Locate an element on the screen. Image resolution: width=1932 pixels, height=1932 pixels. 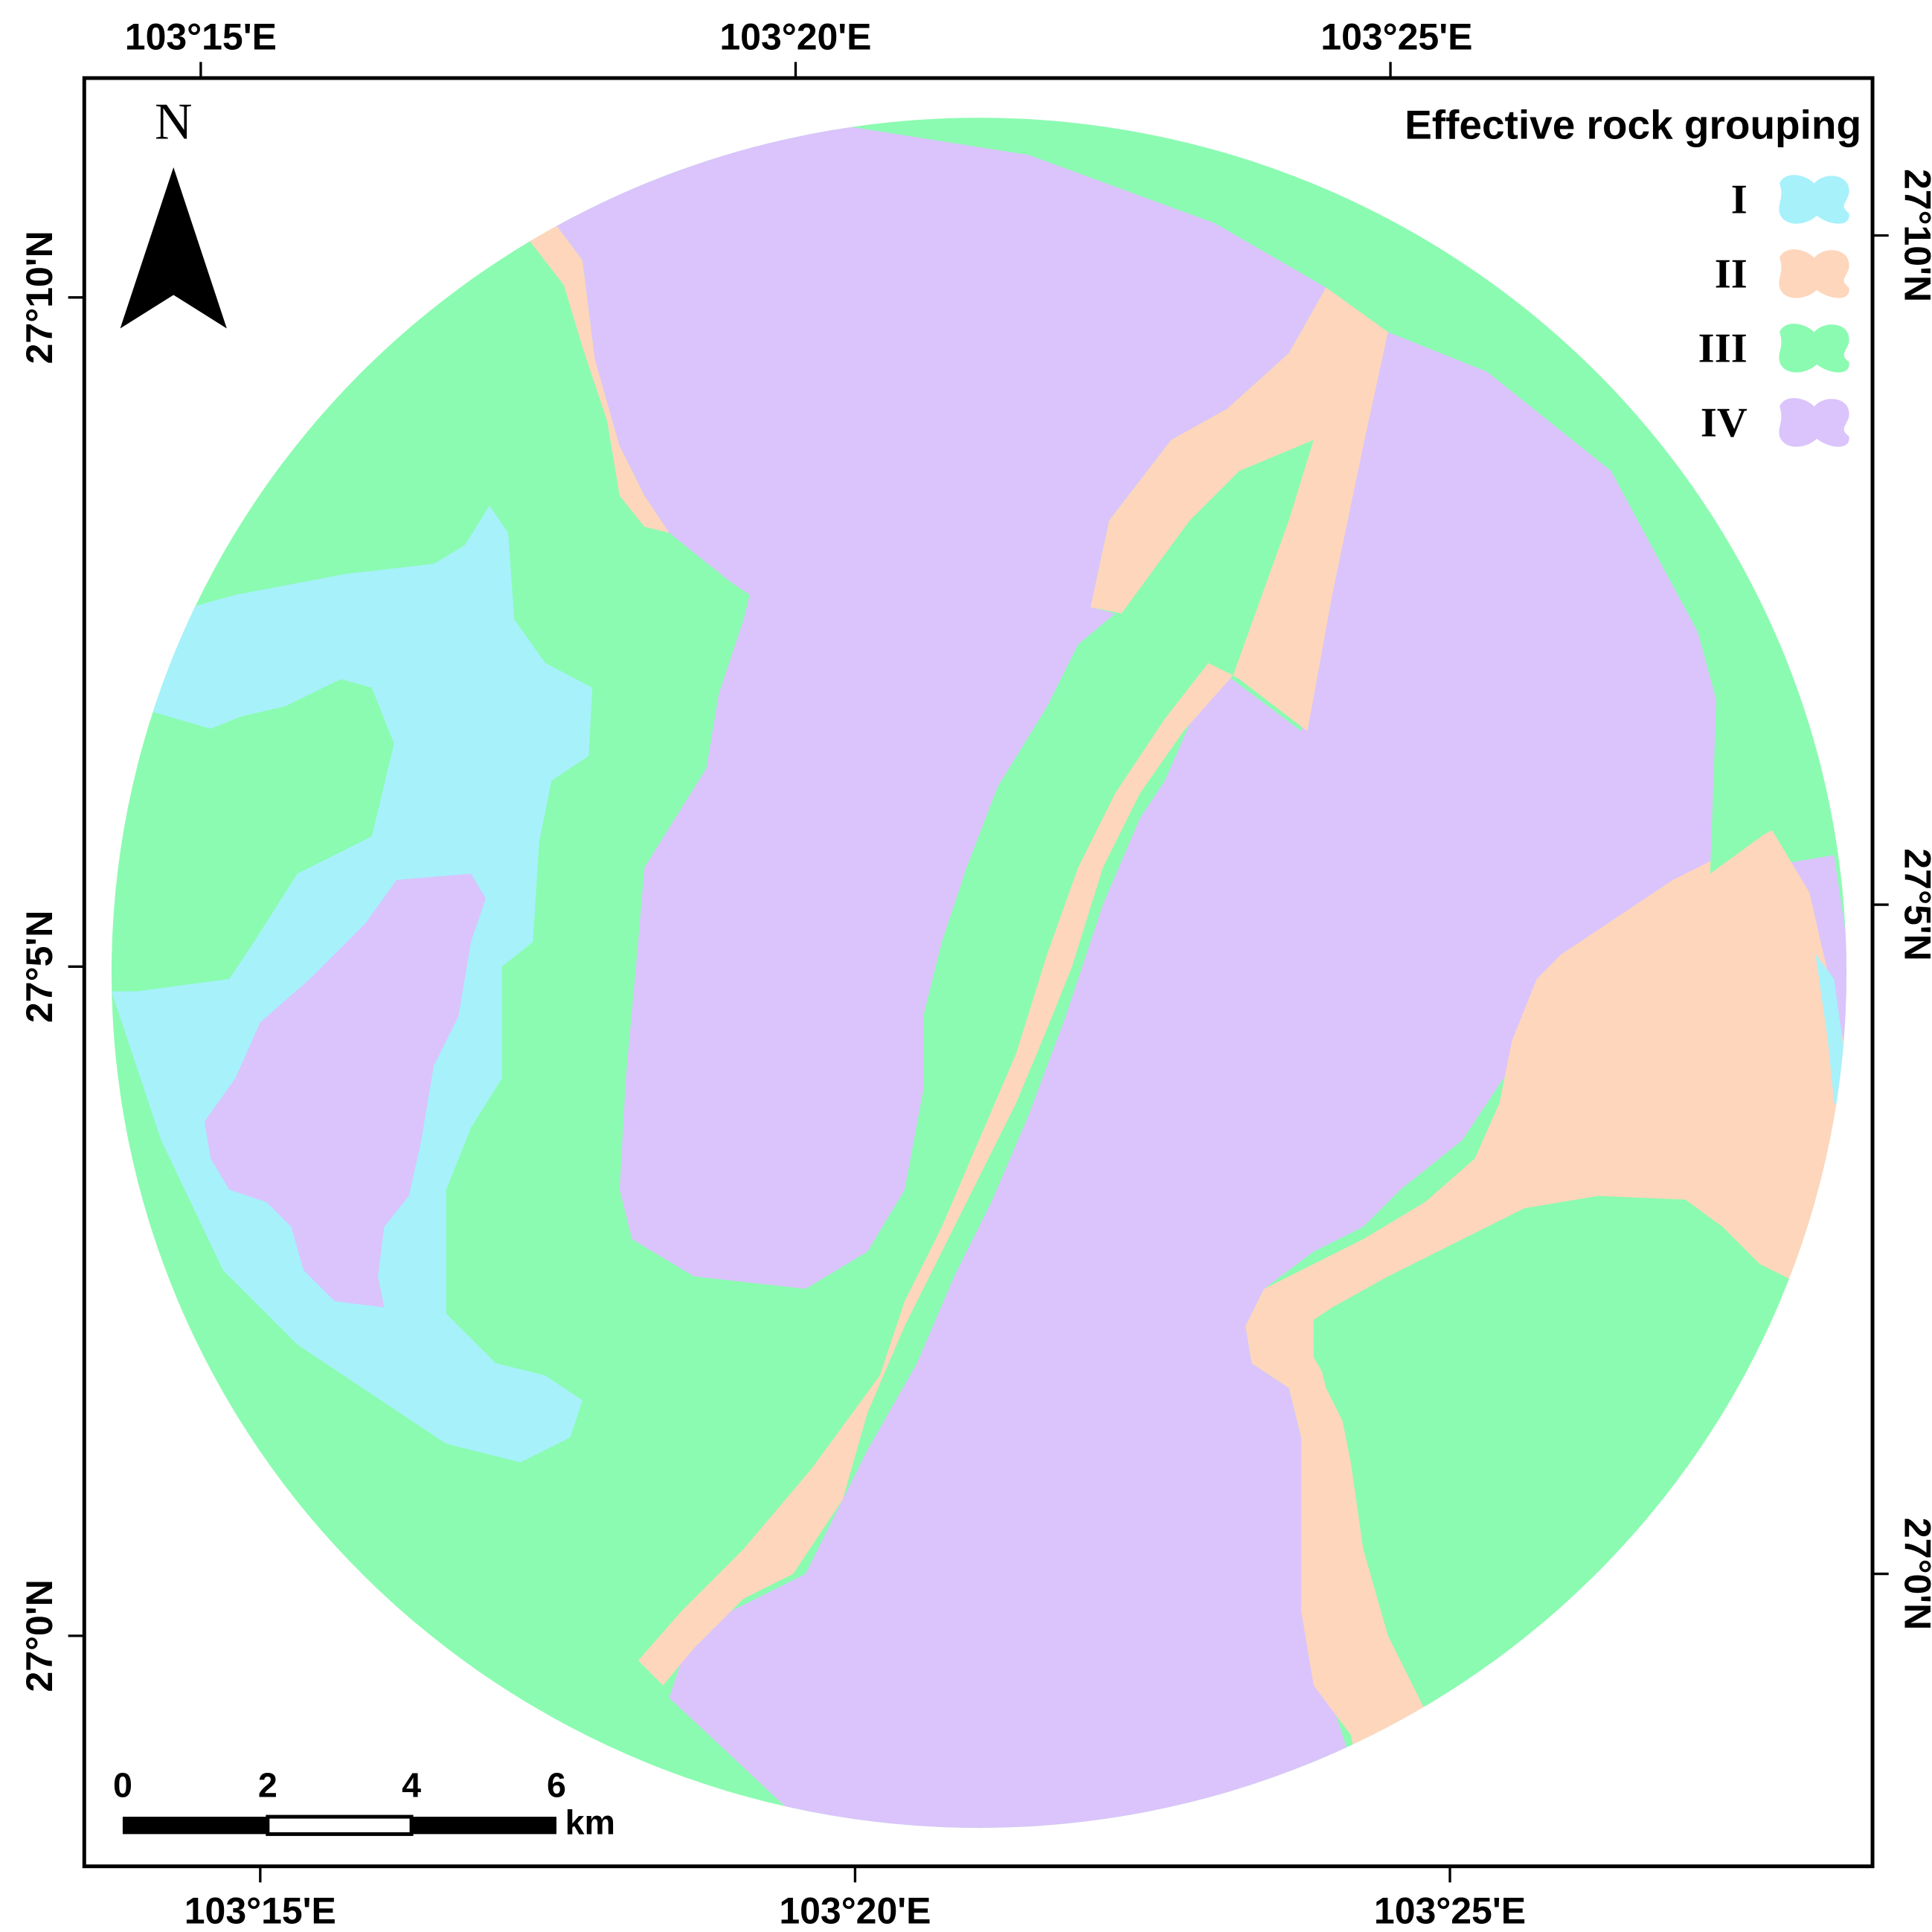
north-arrow-icon is located at coordinates (173, 248).